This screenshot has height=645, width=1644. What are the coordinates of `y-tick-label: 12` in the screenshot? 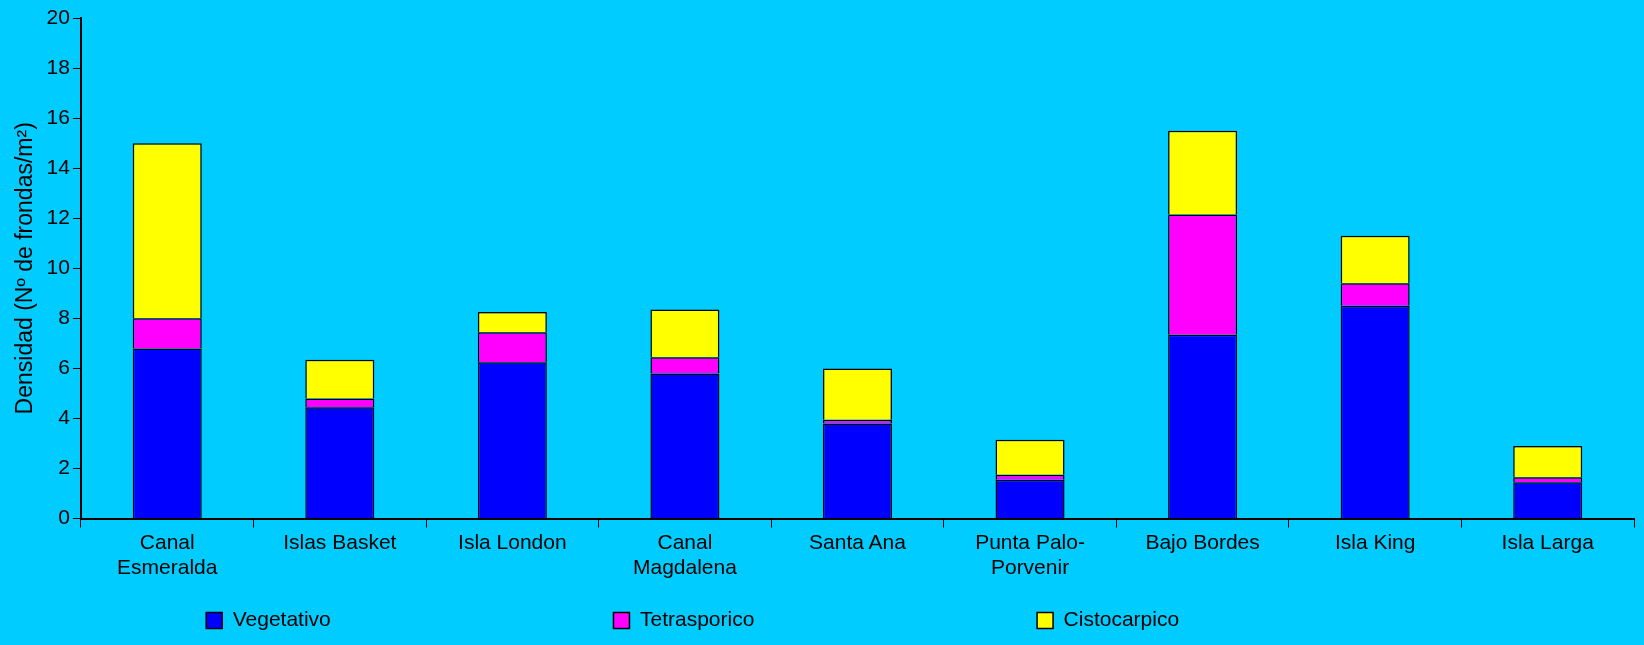 It's located at (58, 217).